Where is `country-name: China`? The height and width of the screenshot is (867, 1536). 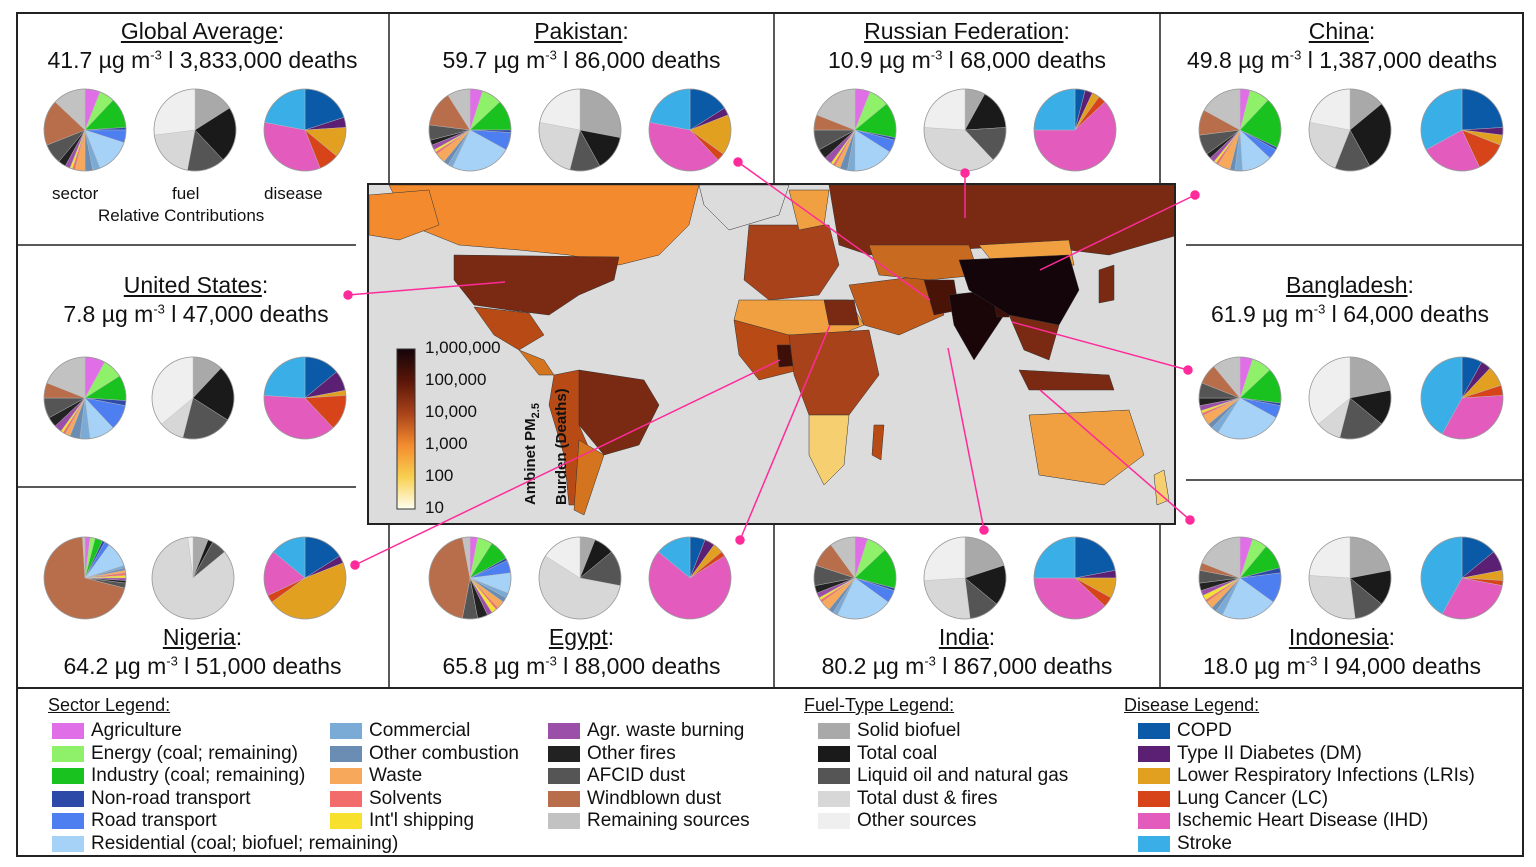 country-name: China is located at coordinates (1338, 31).